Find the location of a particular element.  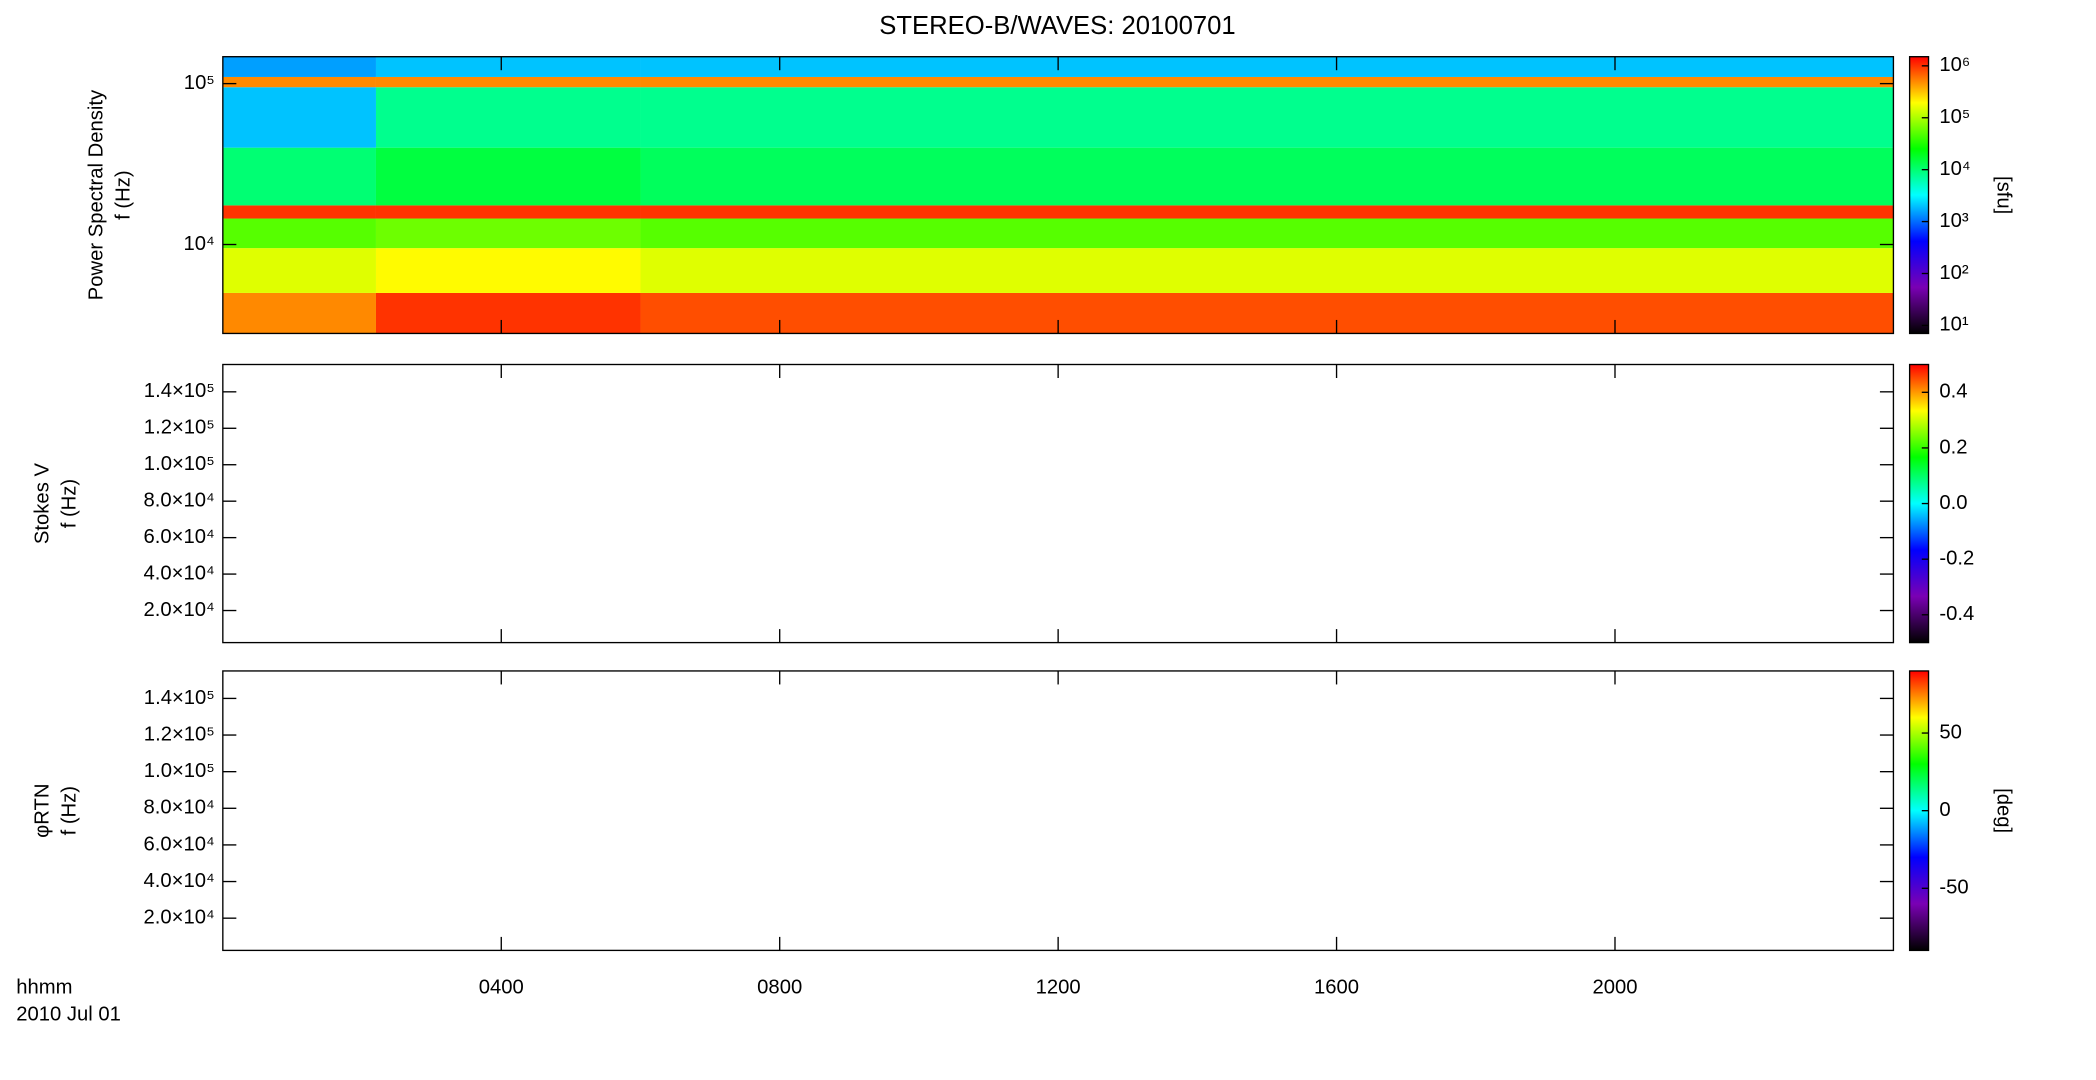

y-axis-title: Power Spectral Density is located at coordinates (97, 194).